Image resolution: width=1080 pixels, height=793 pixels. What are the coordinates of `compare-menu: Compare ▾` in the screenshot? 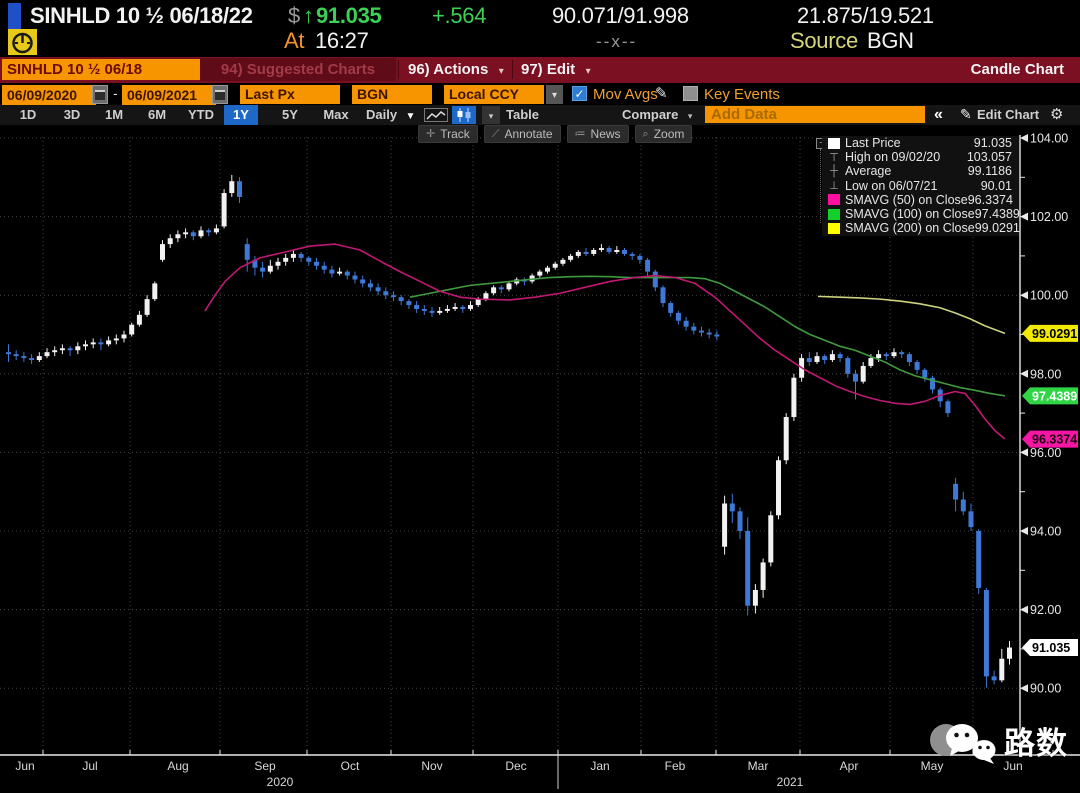 It's located at (657, 115).